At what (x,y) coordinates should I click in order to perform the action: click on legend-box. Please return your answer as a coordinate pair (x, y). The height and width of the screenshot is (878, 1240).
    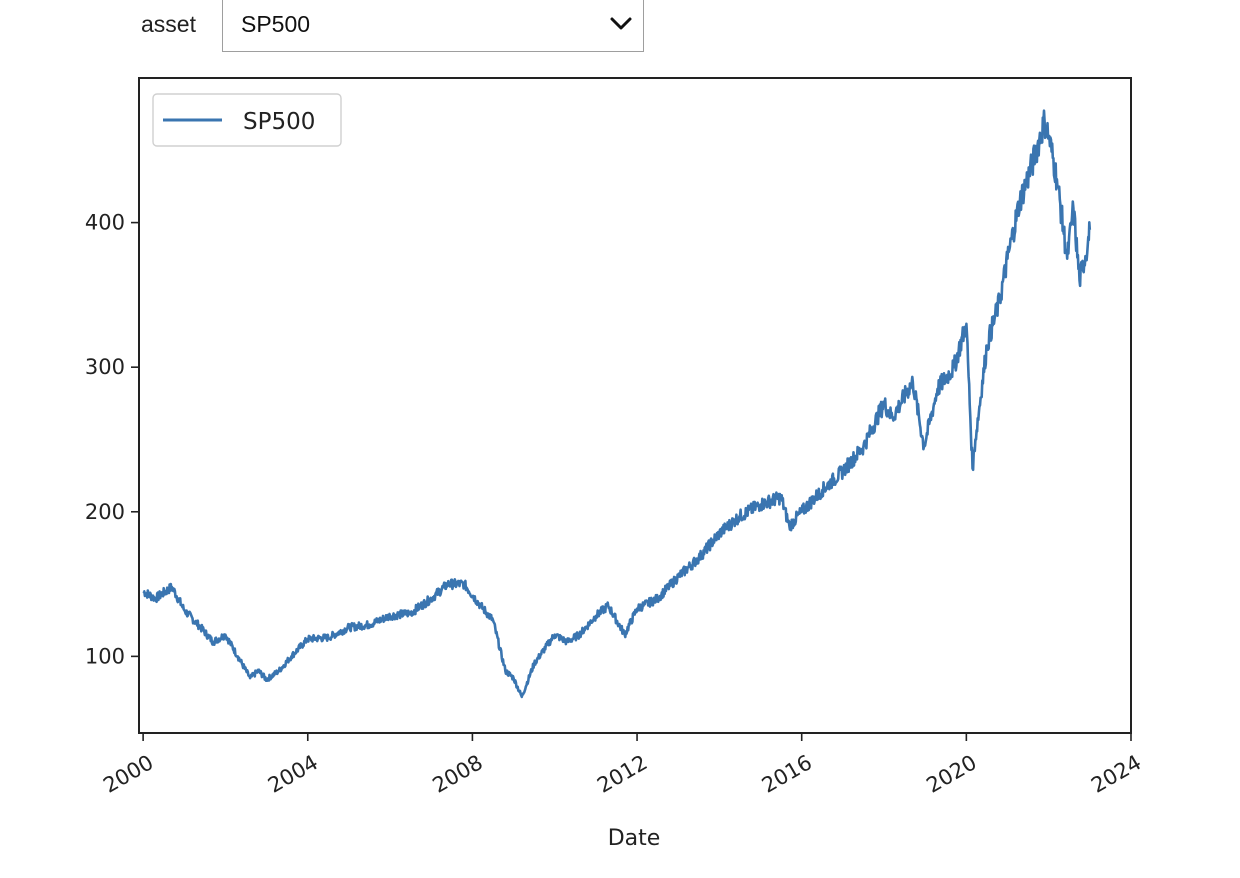
    Looking at the image, I should click on (247, 120).